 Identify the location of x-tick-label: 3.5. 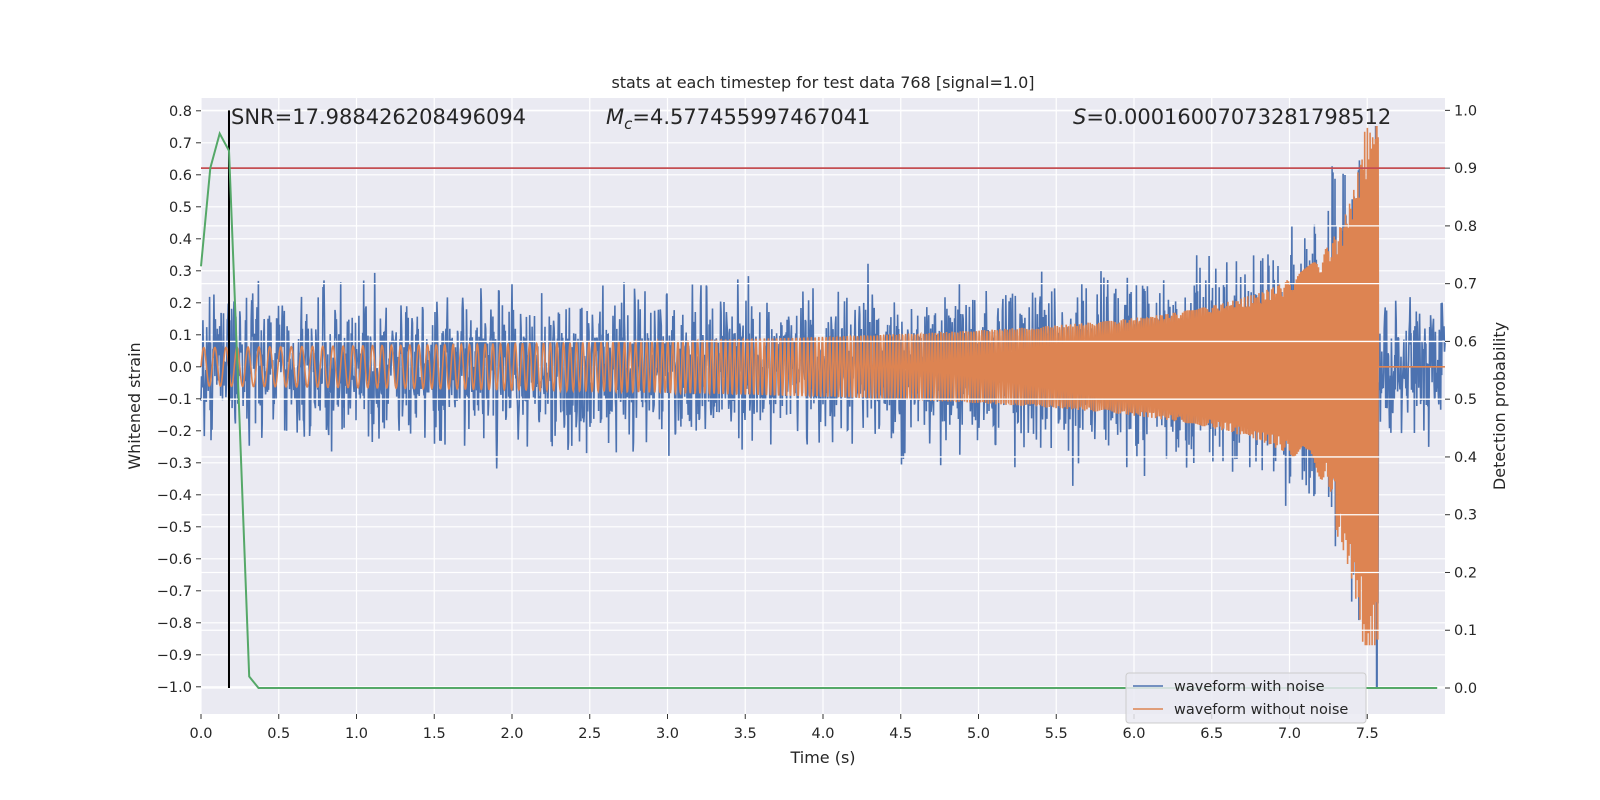
(745, 734).